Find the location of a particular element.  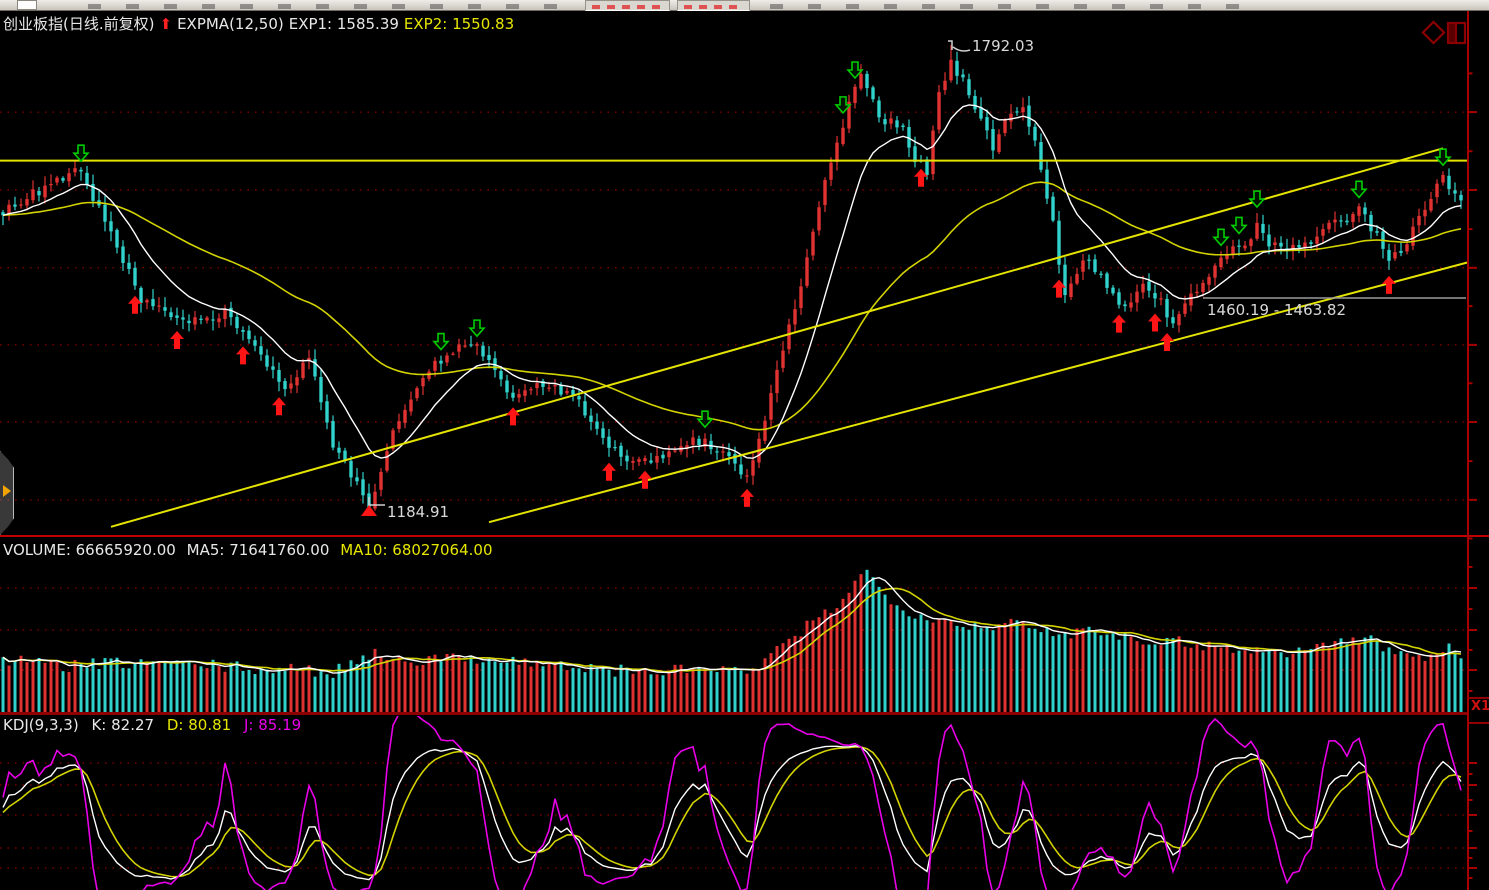

volume-ma10: MA10: 68027064.00 is located at coordinates (416, 550).